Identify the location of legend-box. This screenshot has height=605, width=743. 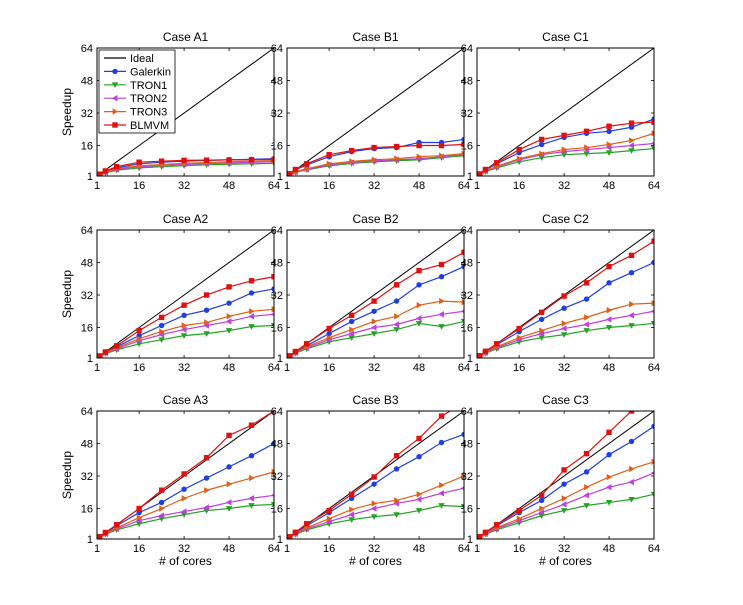
(137, 91).